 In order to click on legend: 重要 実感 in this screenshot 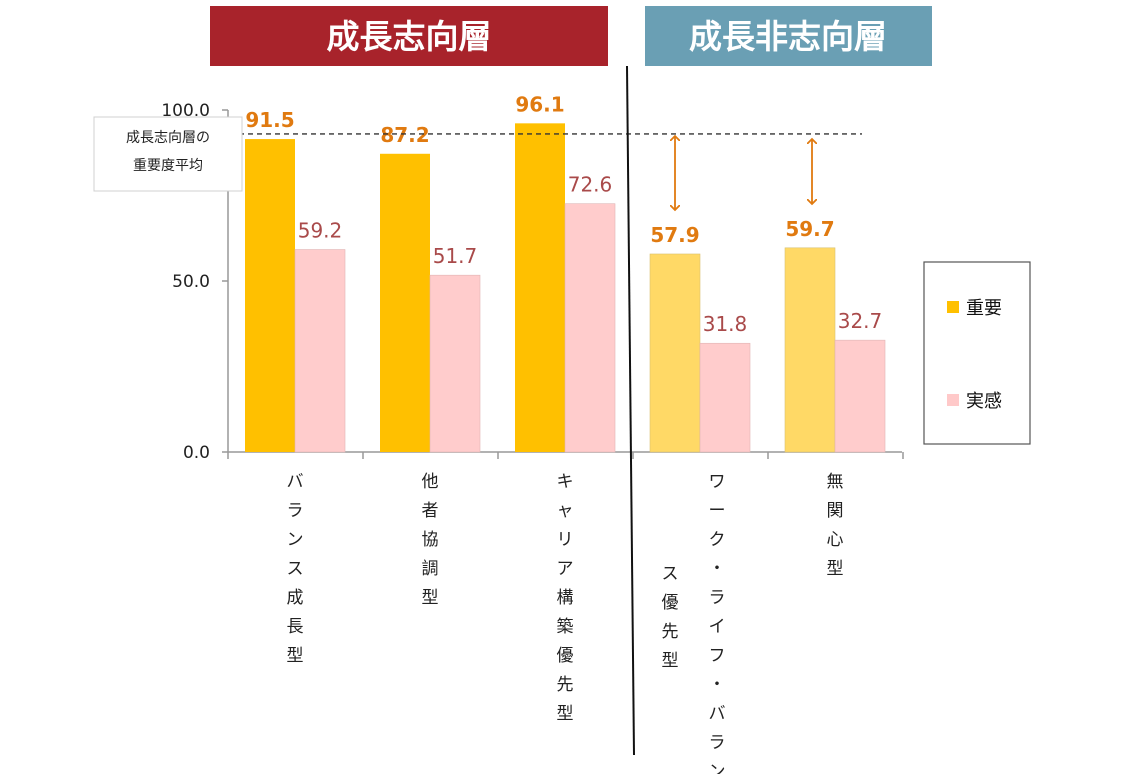, I will do `click(977, 353)`.